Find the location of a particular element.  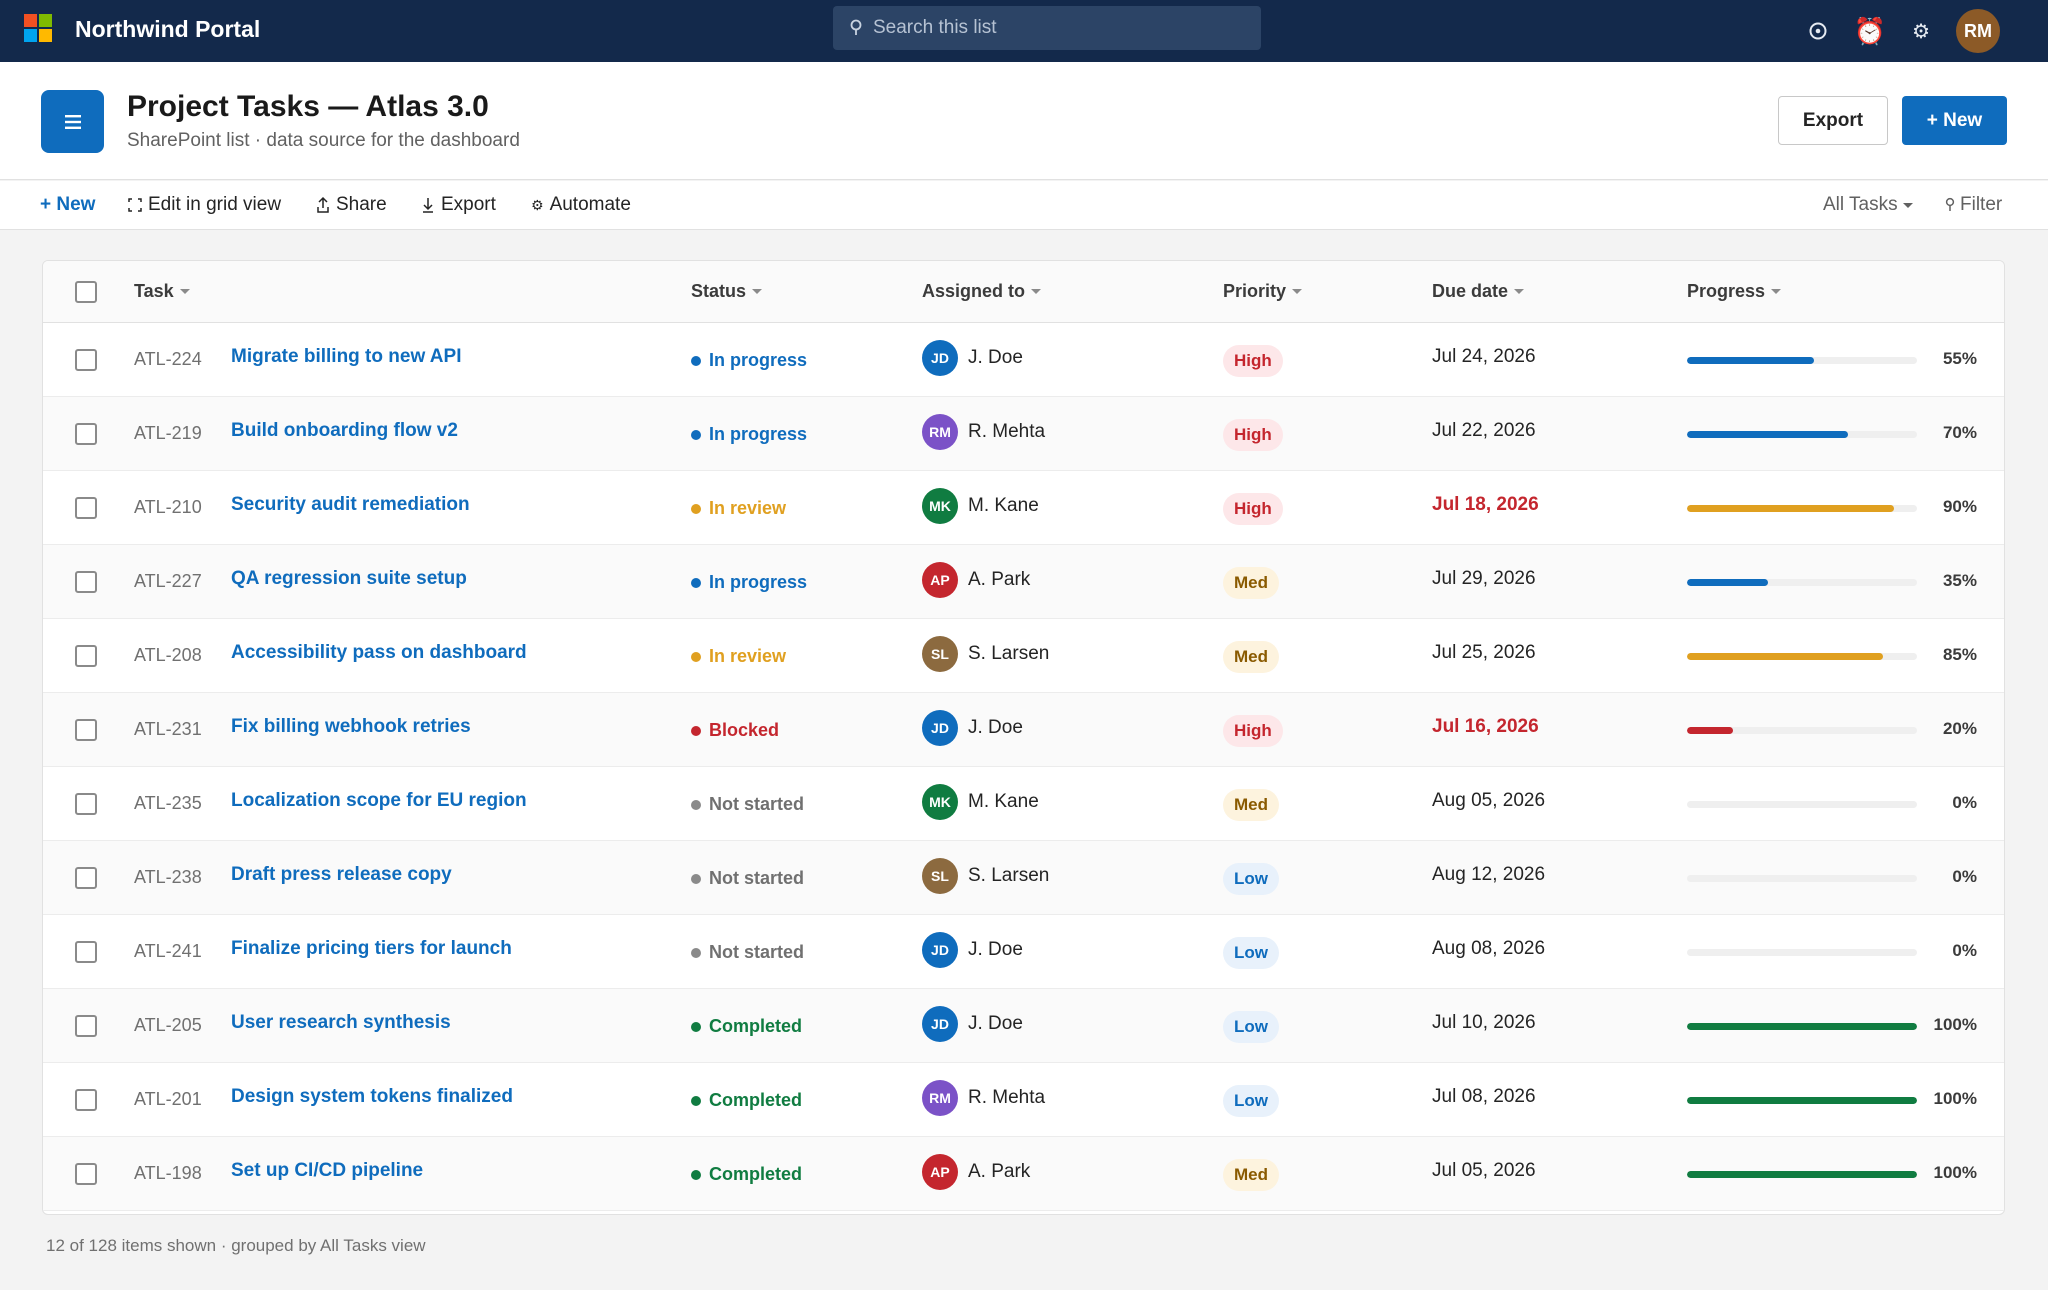

task-title-link: Migrate billing to new API is located at coordinates (346, 356).